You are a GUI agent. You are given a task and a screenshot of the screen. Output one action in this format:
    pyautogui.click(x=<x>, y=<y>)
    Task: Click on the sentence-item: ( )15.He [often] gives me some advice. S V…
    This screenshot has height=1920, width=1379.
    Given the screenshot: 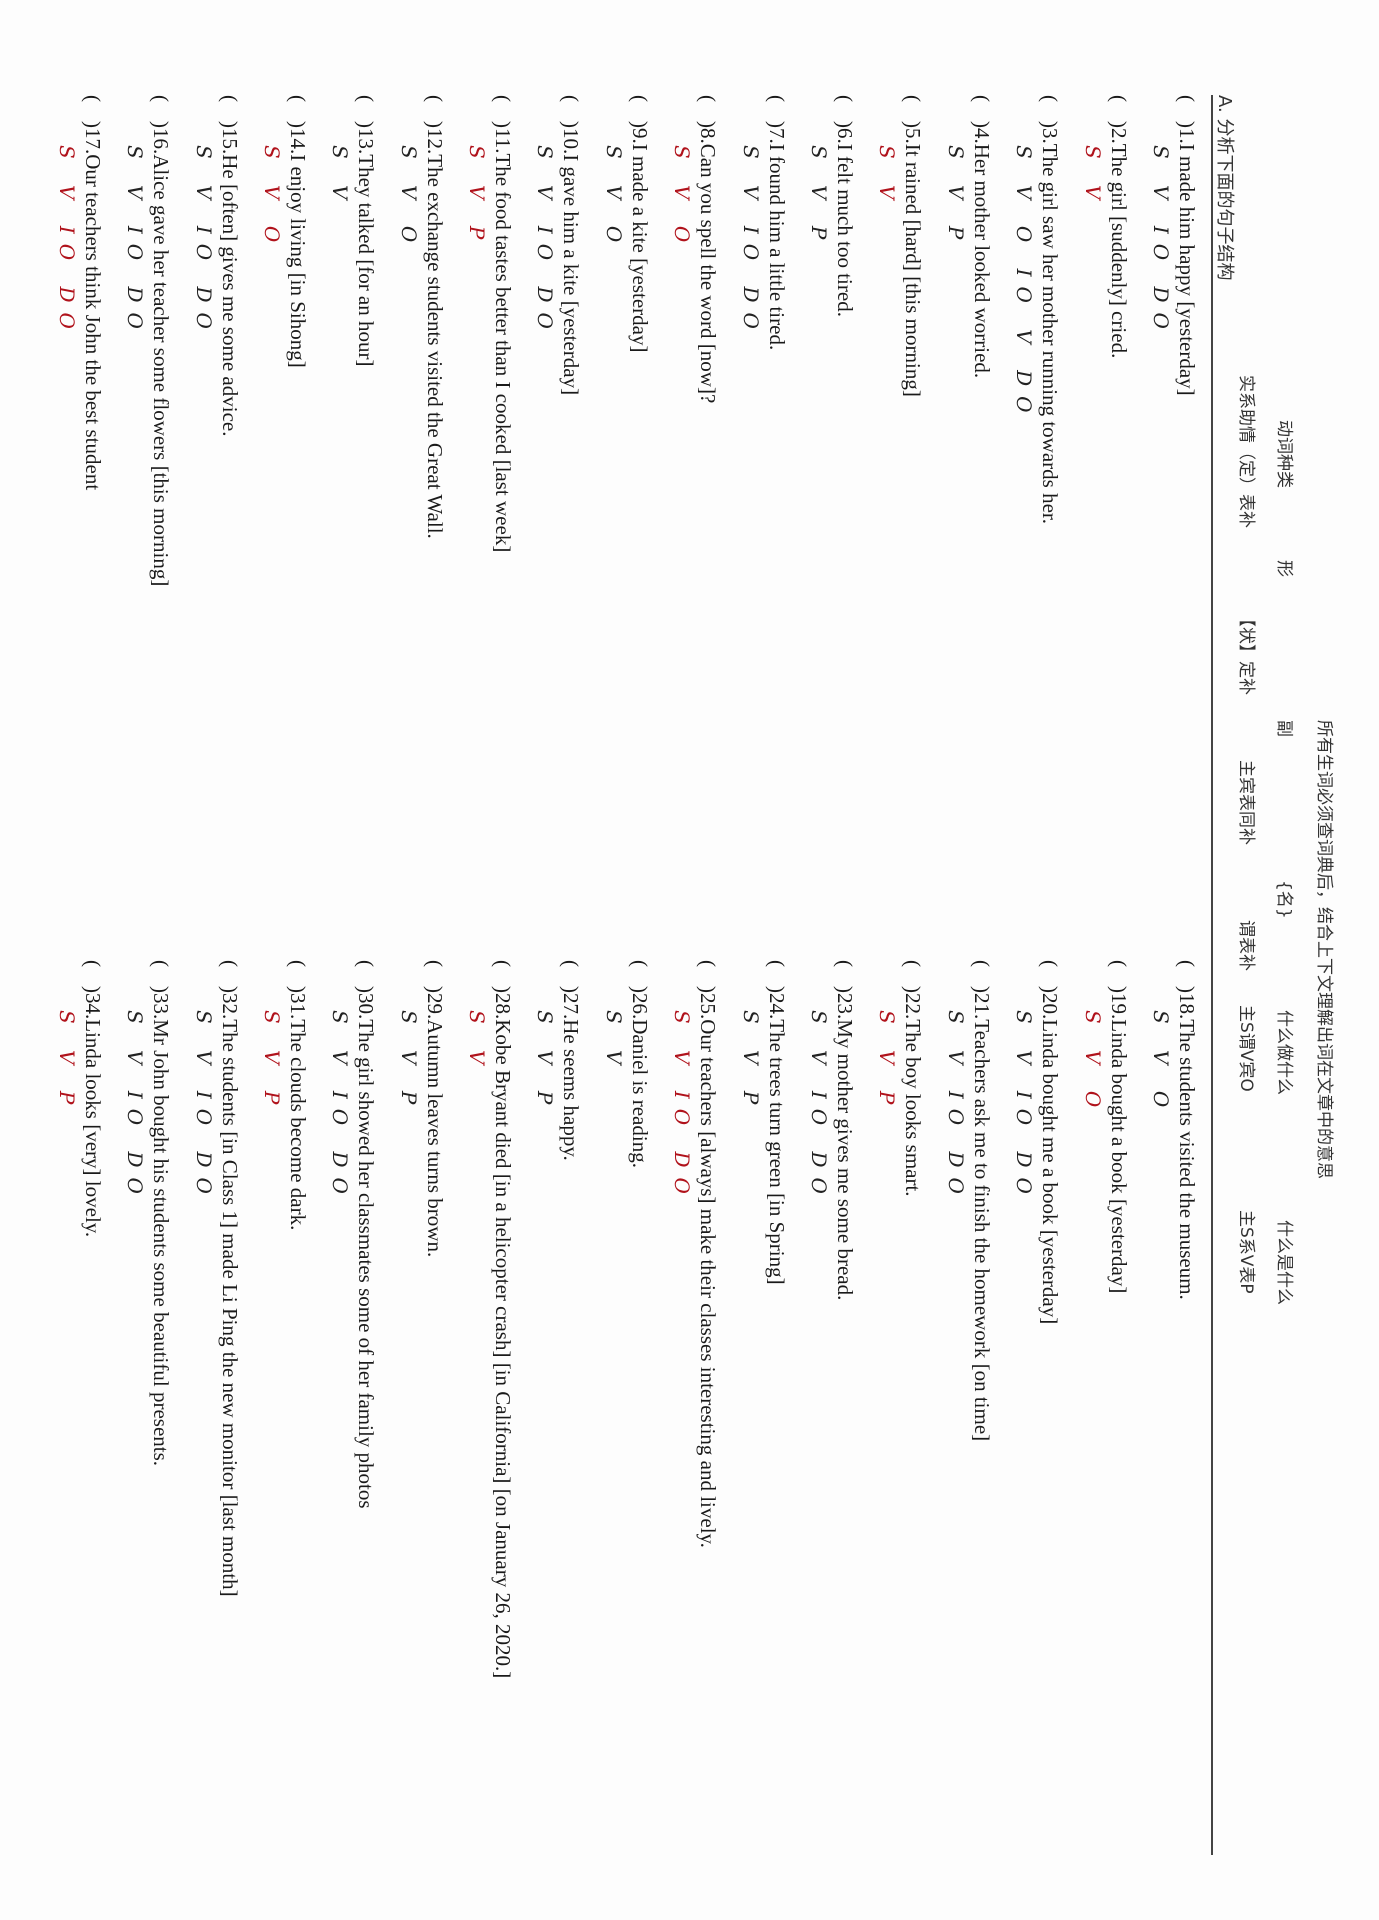 What is the action you would take?
    pyautogui.click(x=207, y=340)
    